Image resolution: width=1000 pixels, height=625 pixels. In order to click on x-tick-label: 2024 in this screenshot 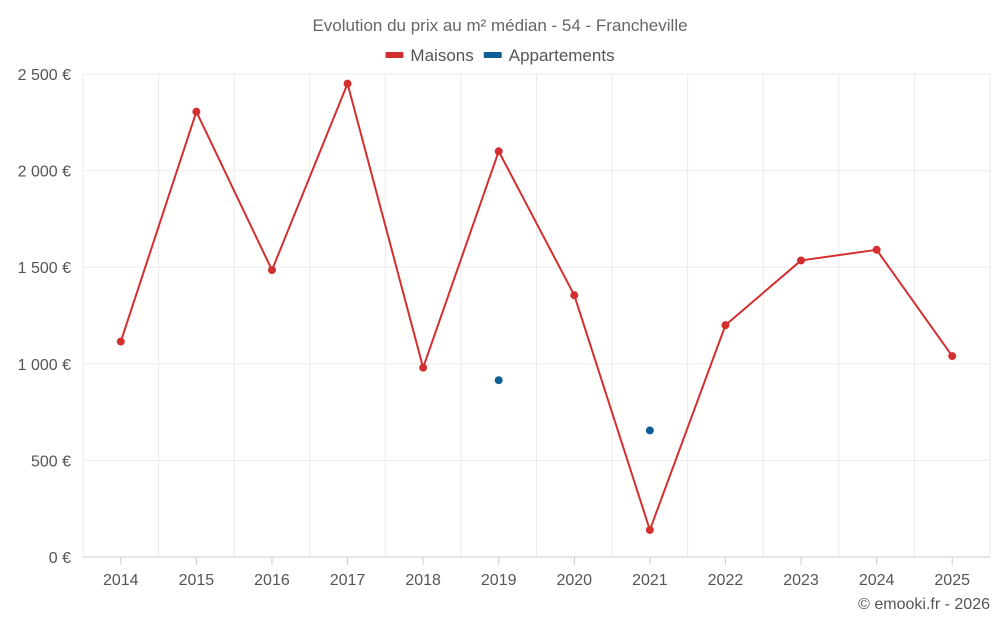, I will do `click(877, 580)`.